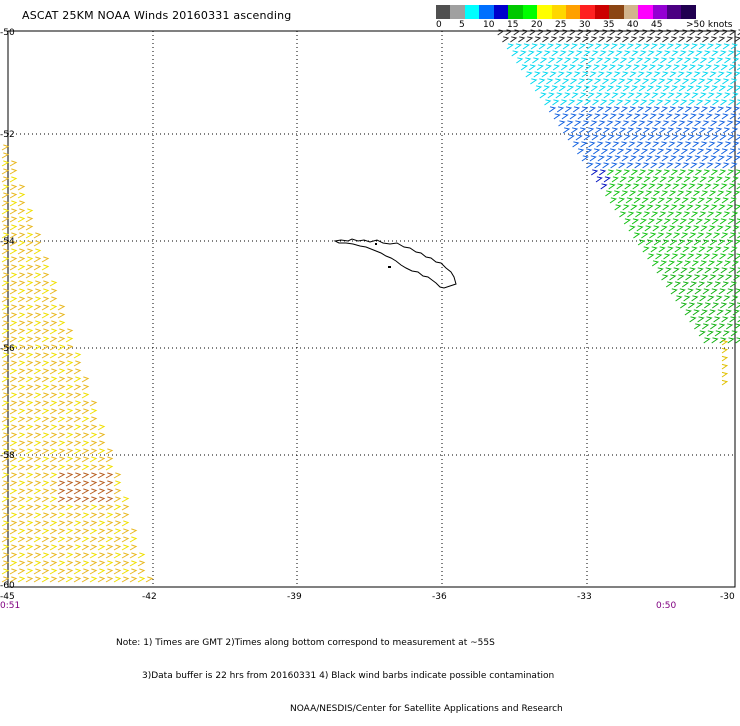  Describe the element at coordinates (7, 242) in the screenshot. I see `latitude-label: -54` at that location.